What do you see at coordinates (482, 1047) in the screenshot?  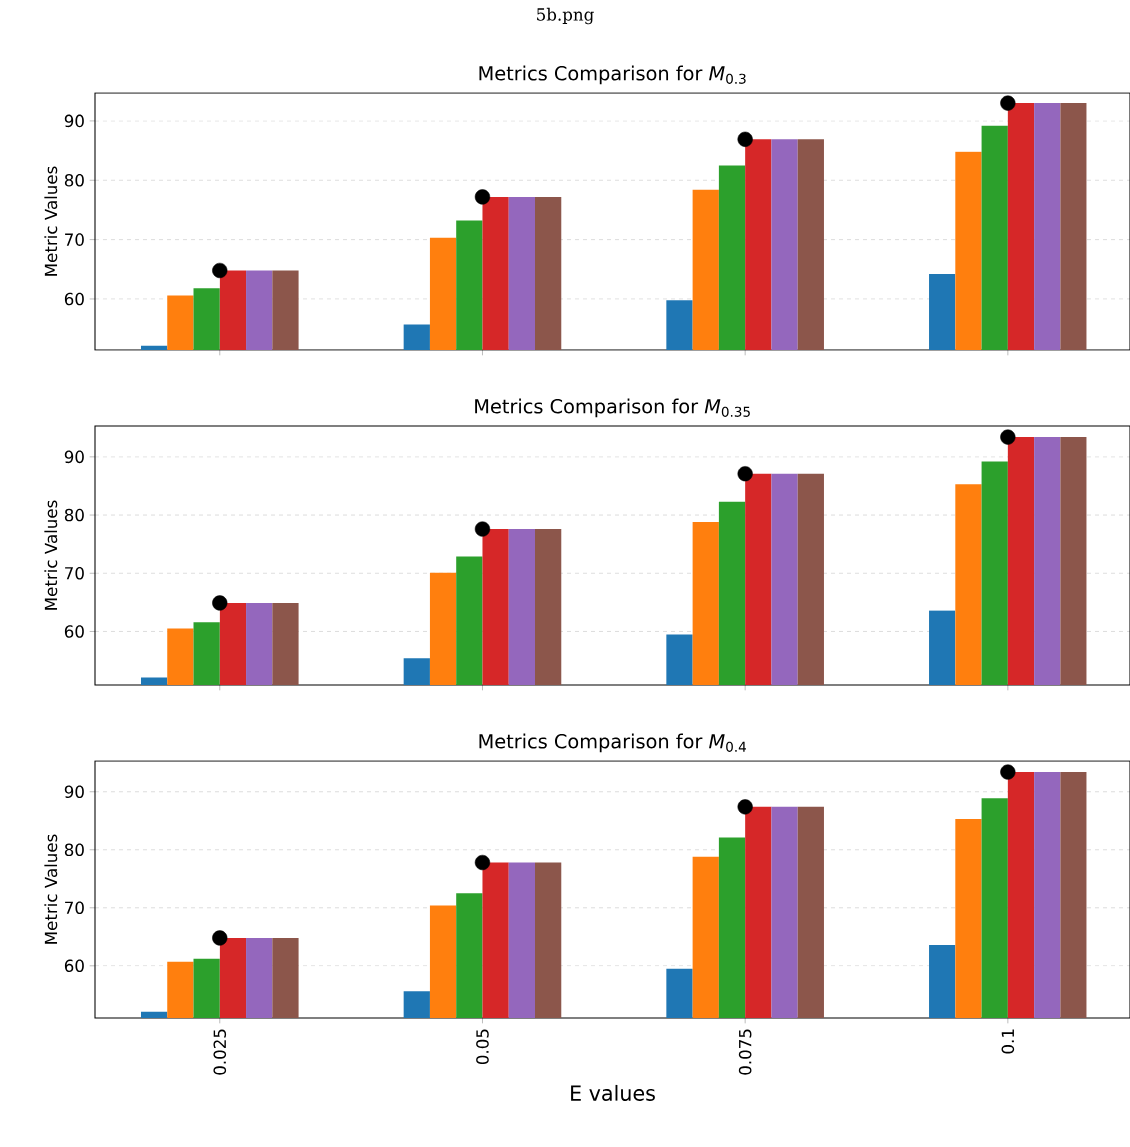 I see `x-tick-label: 0.05` at bounding box center [482, 1047].